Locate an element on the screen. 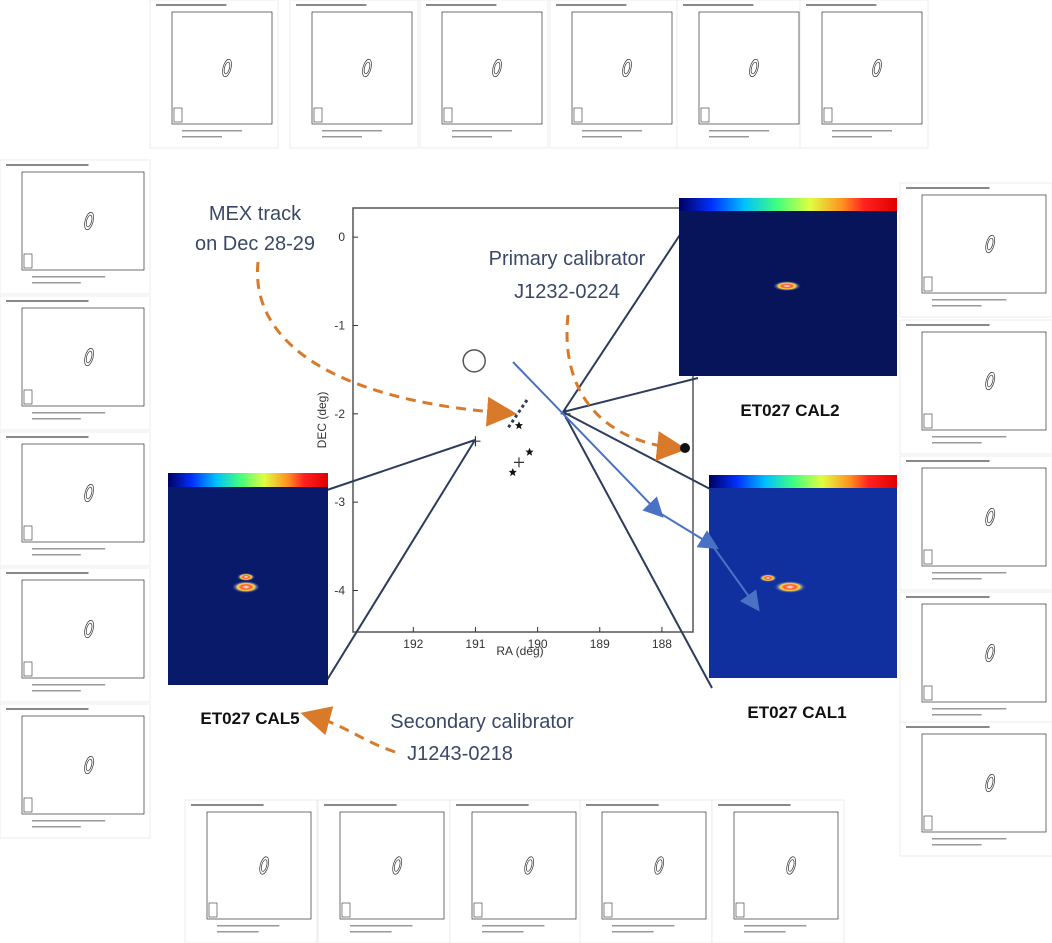  plot-area: 192 191 190 189 188 0 -1 -2 -3 -4 is located at coordinates (503, 440).